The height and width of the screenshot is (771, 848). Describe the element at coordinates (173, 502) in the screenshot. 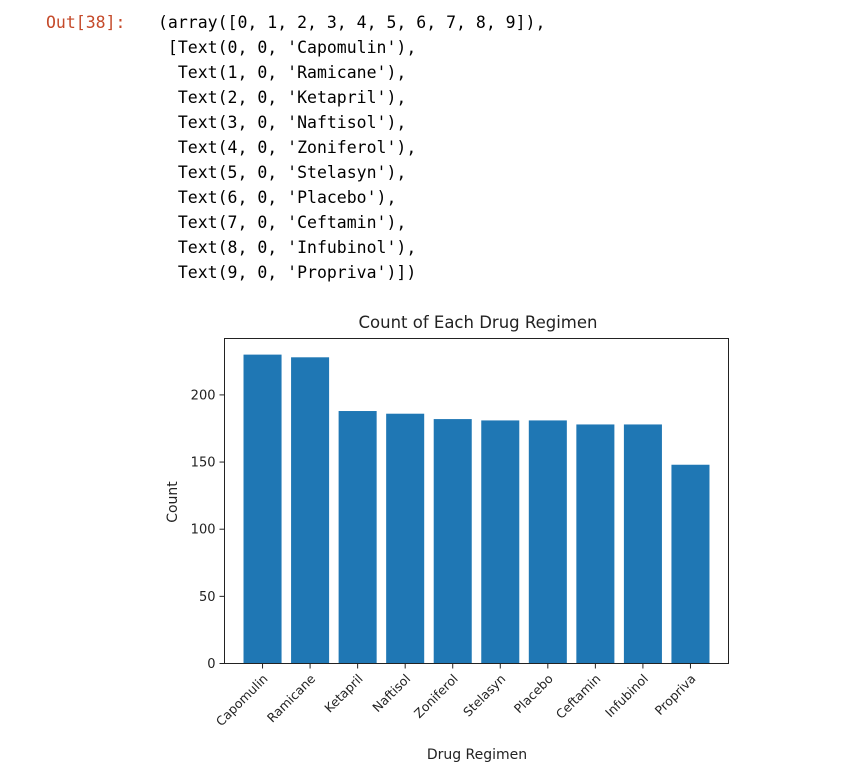

I see `y-axis-label: Count` at that location.